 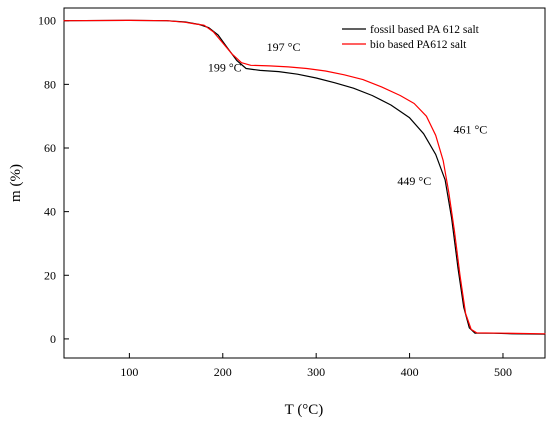 What do you see at coordinates (50, 275) in the screenshot?
I see `y-tick-label: 20` at bounding box center [50, 275].